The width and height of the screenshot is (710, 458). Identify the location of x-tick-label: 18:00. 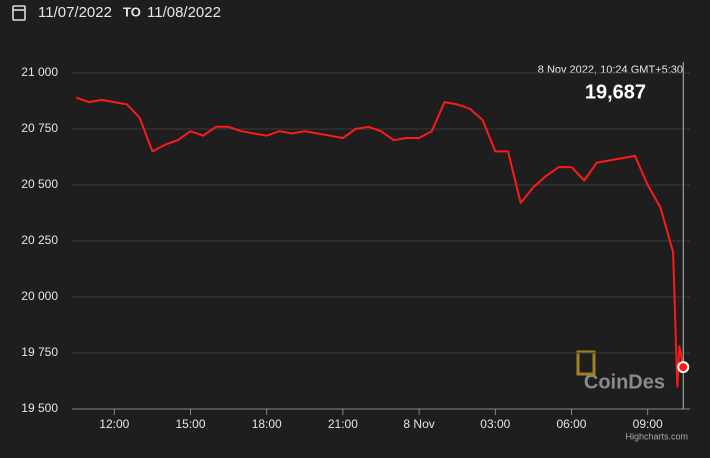
(267, 424).